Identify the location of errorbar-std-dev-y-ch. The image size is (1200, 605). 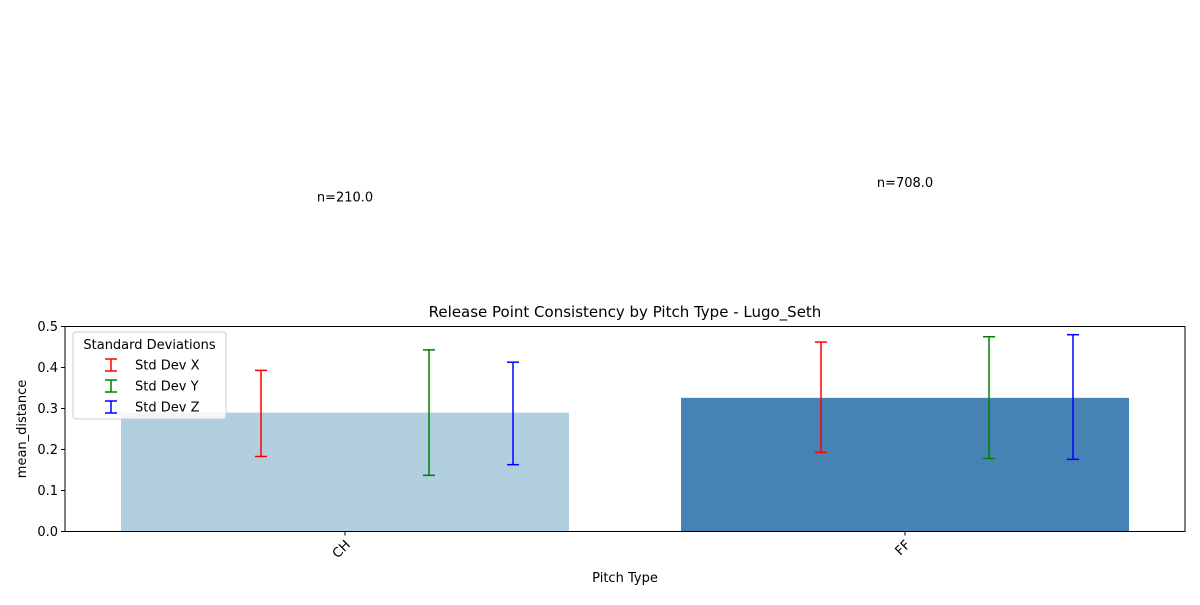
(429, 413).